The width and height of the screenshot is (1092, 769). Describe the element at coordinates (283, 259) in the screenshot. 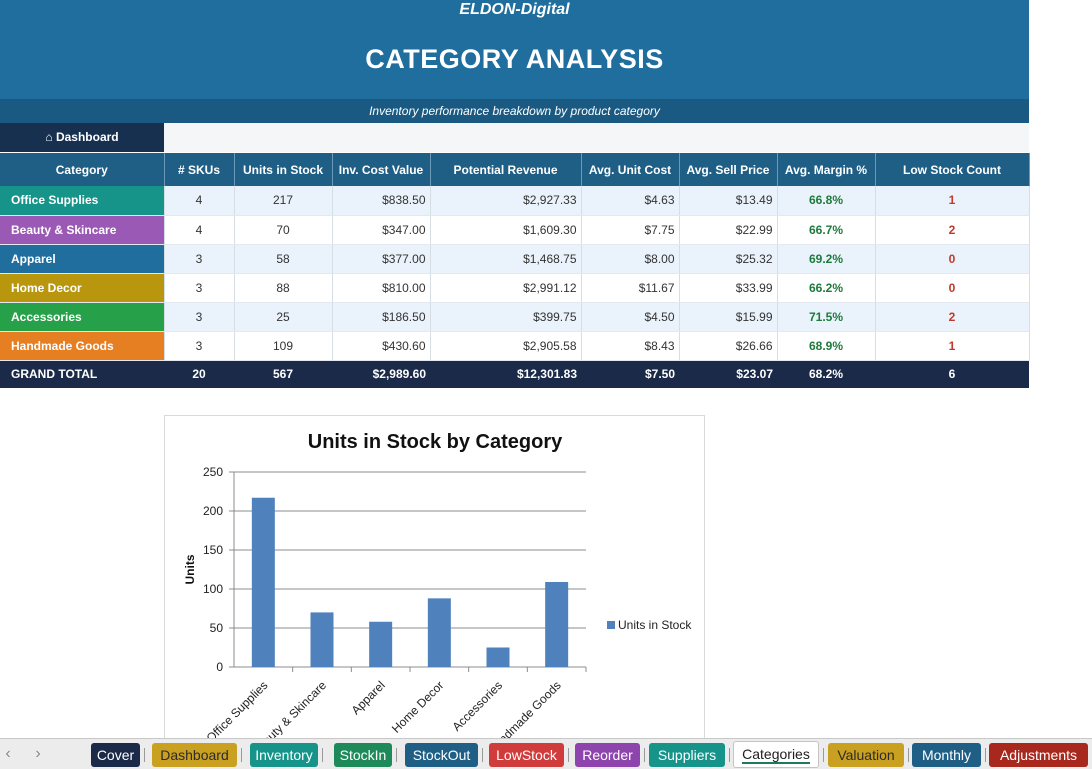

I see `units-cell: 58` at that location.